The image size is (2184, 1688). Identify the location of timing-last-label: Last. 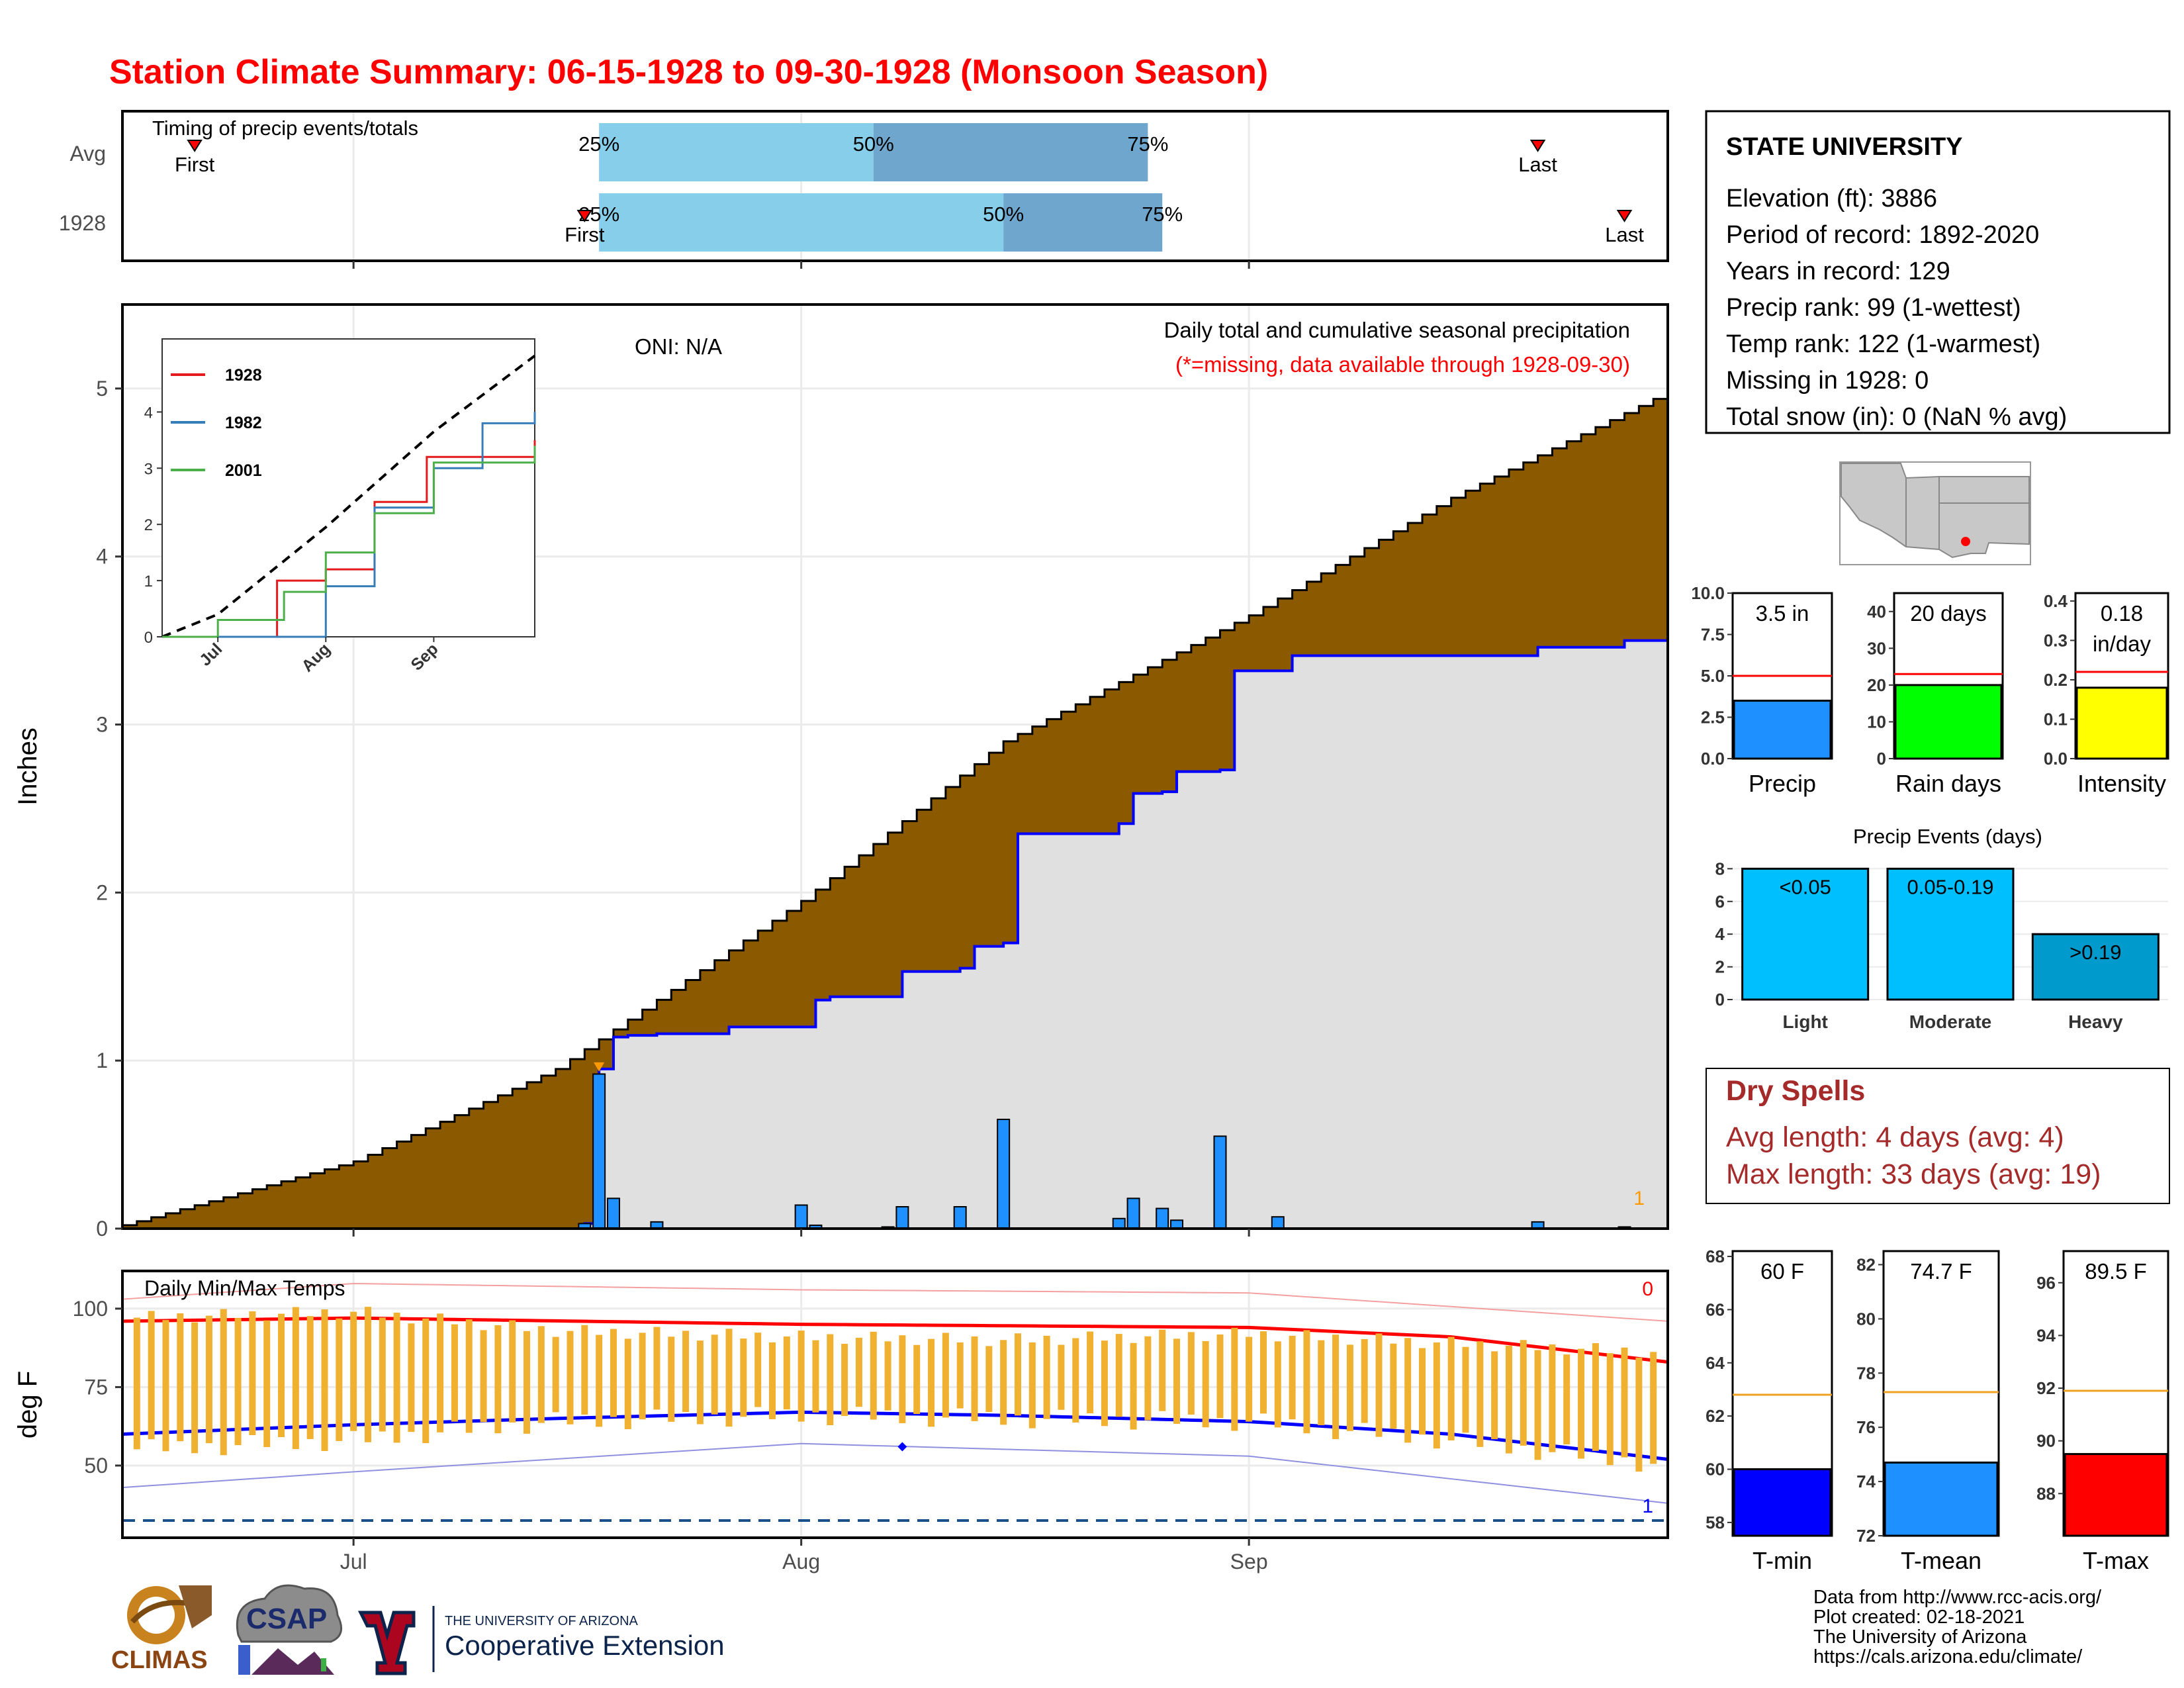
(1538, 164).